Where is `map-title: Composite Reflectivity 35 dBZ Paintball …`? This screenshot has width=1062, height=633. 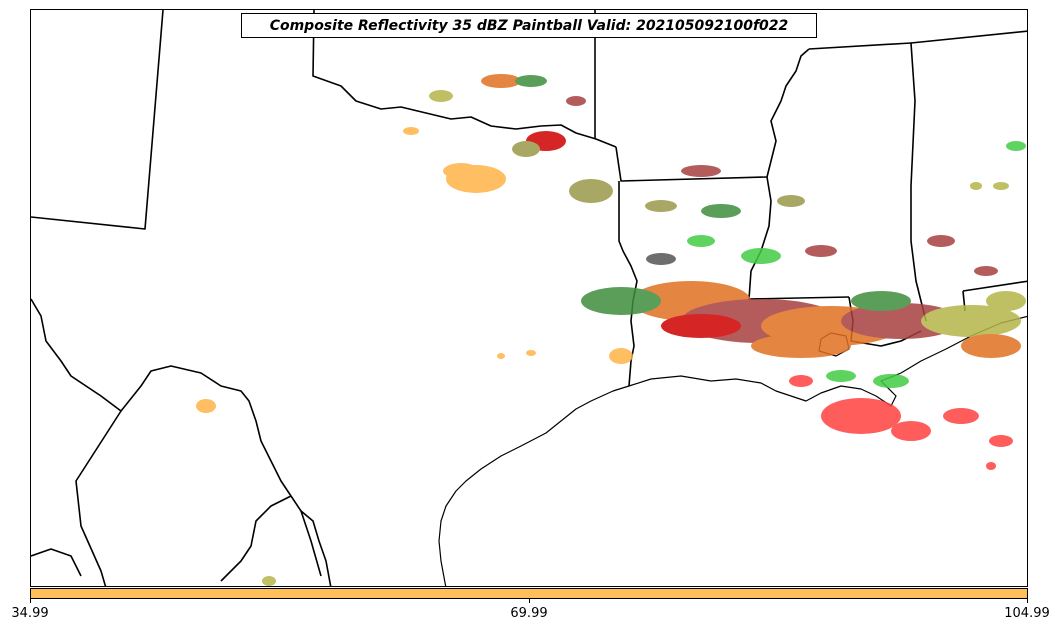
map-title: Composite Reflectivity 35 dBZ Paintball … is located at coordinates (529, 25).